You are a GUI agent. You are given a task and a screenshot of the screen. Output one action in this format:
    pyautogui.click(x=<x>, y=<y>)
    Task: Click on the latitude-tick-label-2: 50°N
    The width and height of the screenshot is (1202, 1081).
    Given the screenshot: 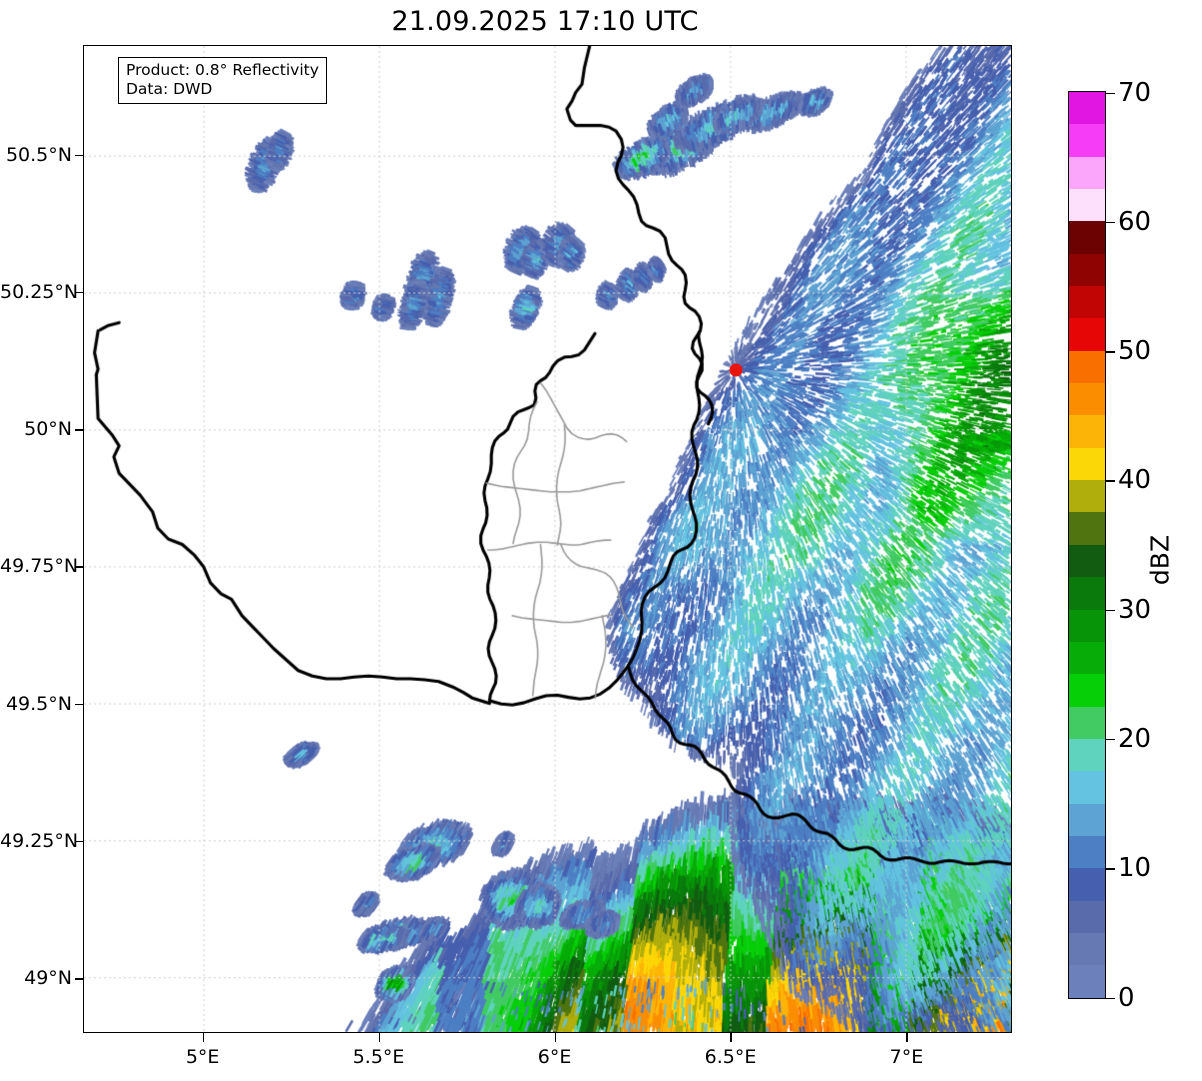 What is the action you would take?
    pyautogui.click(x=48, y=429)
    